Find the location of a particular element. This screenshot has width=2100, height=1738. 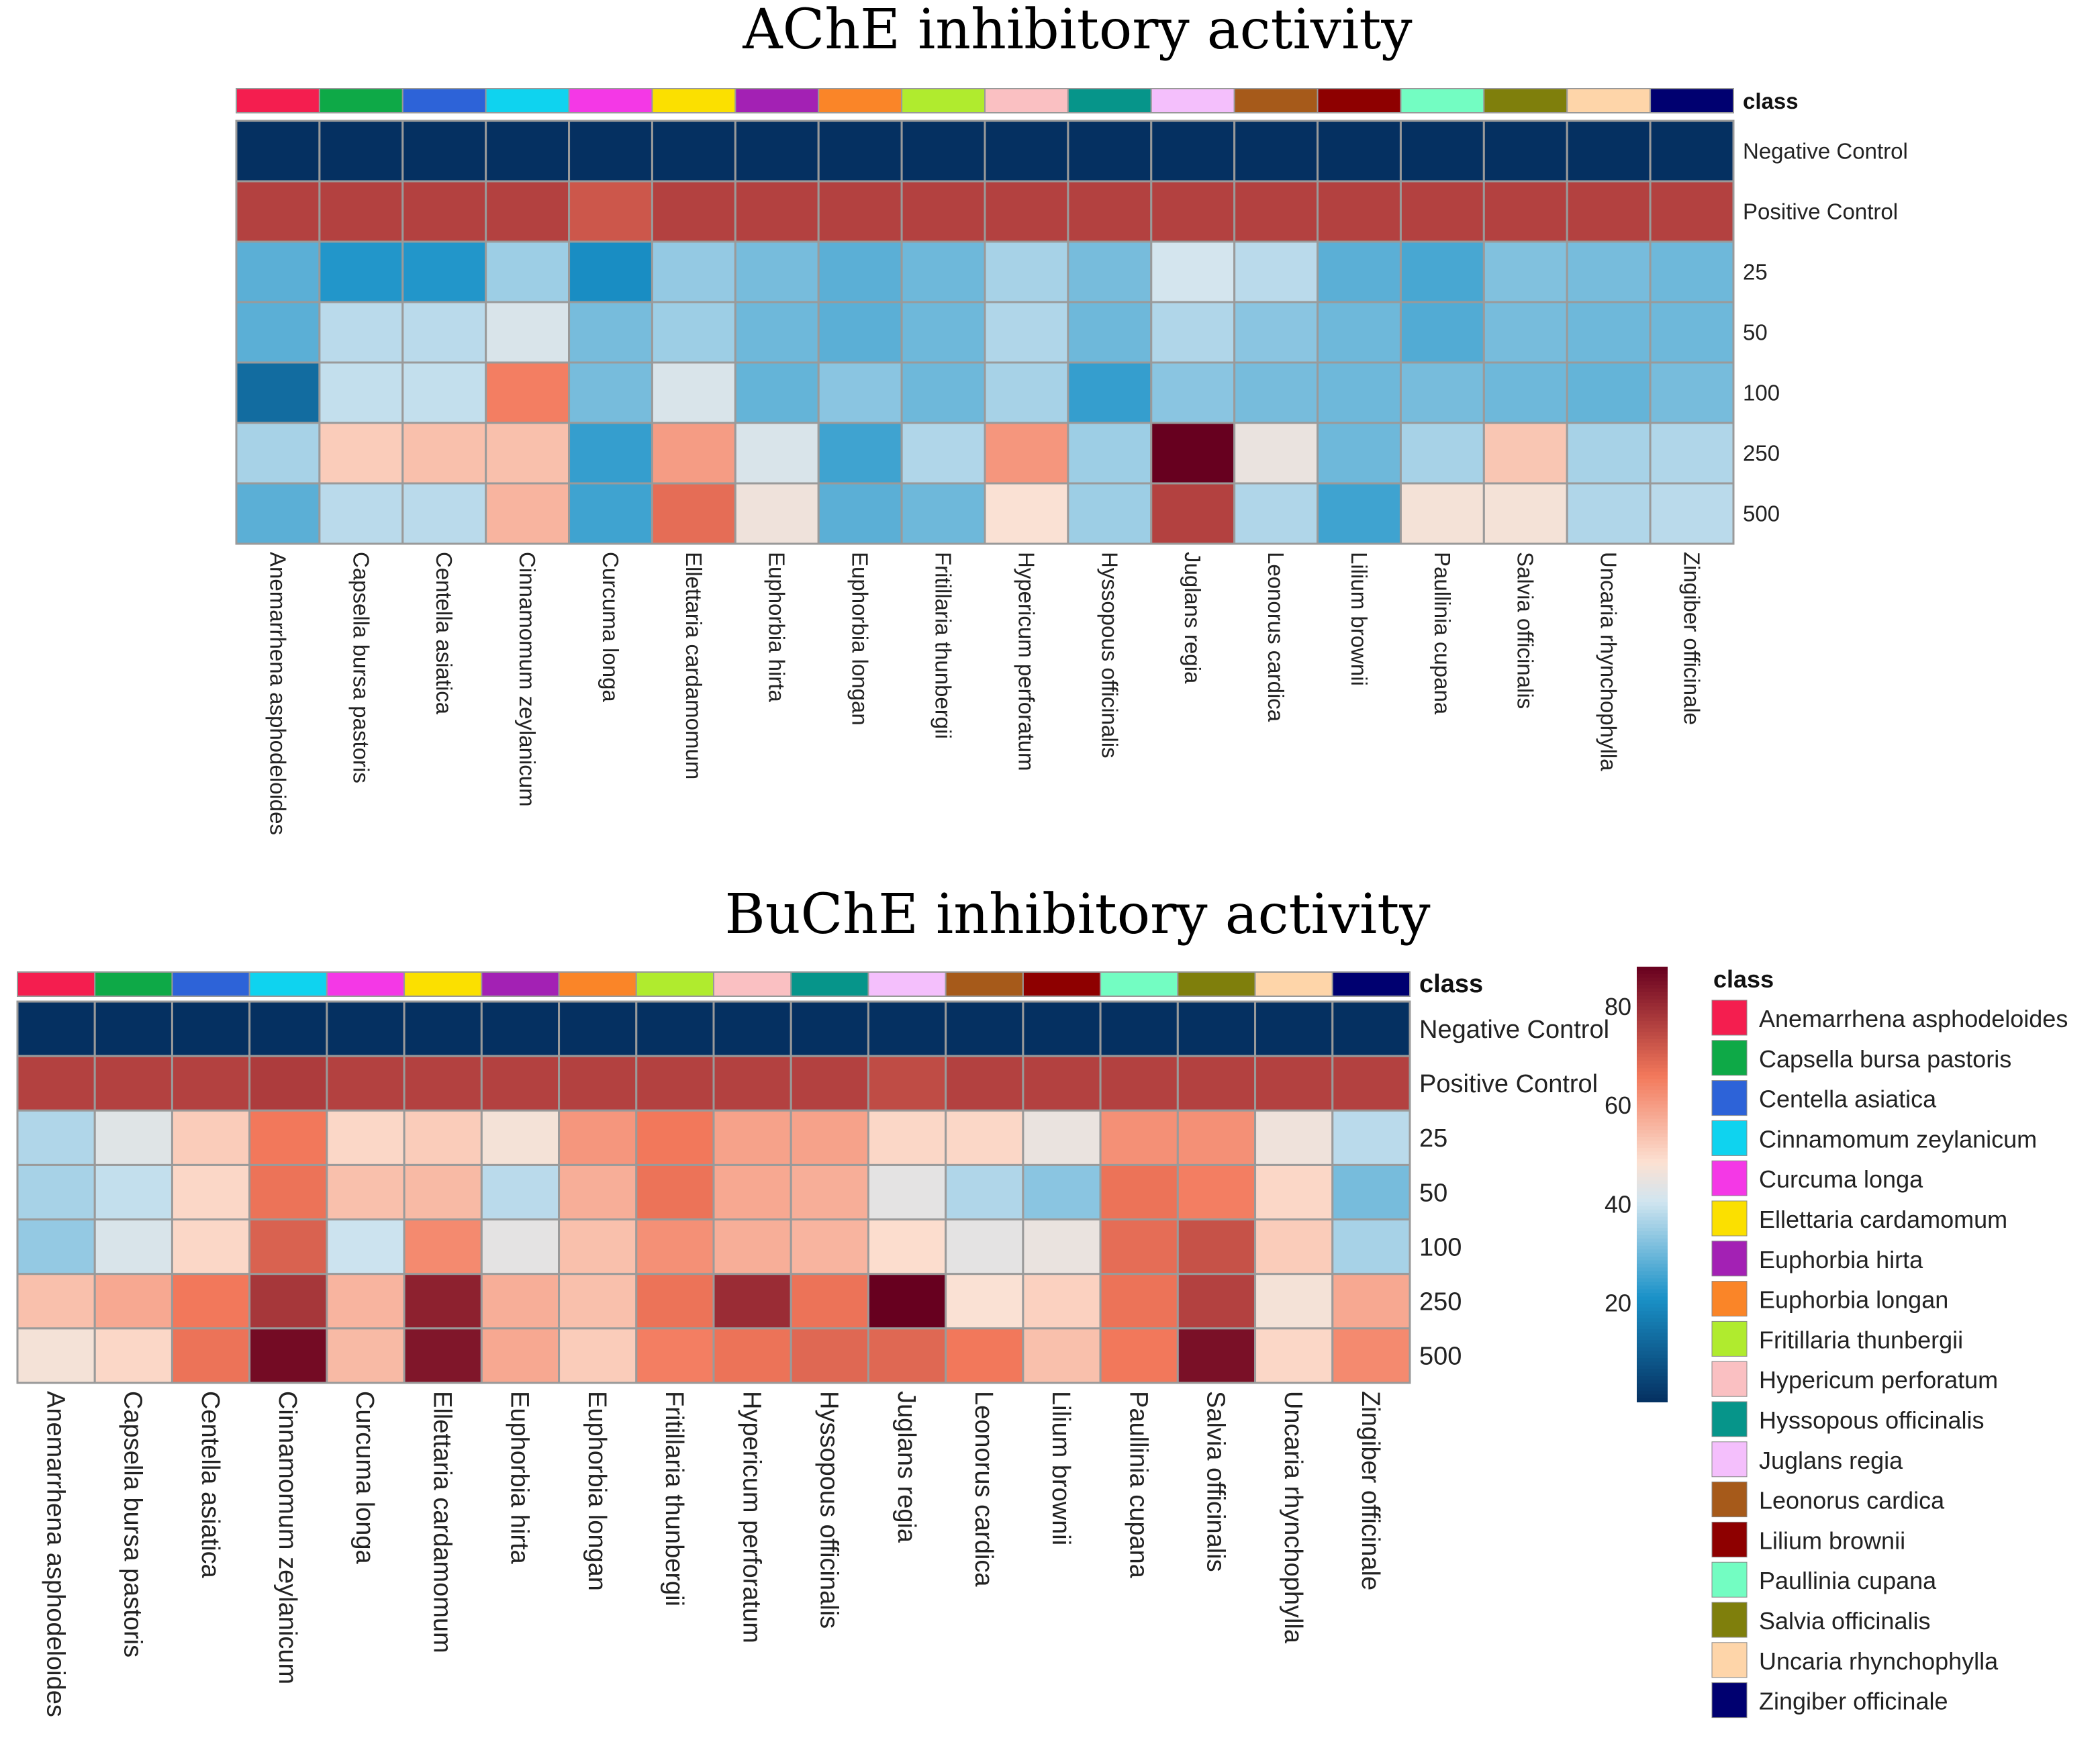

column-label: Cinnamomum zeylanicum is located at coordinates (527, 679).